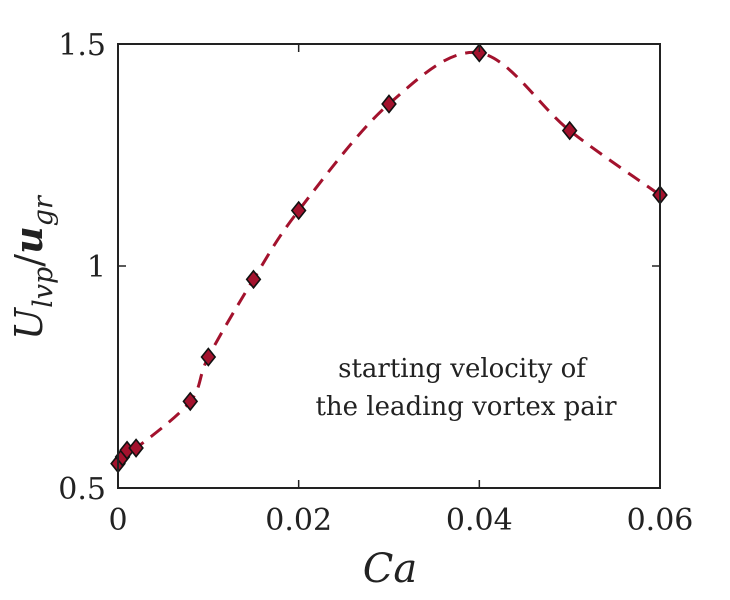 This screenshot has width=730, height=600. What do you see at coordinates (29, 260) in the screenshot?
I see `y-axis-label-slash: /` at bounding box center [29, 260].